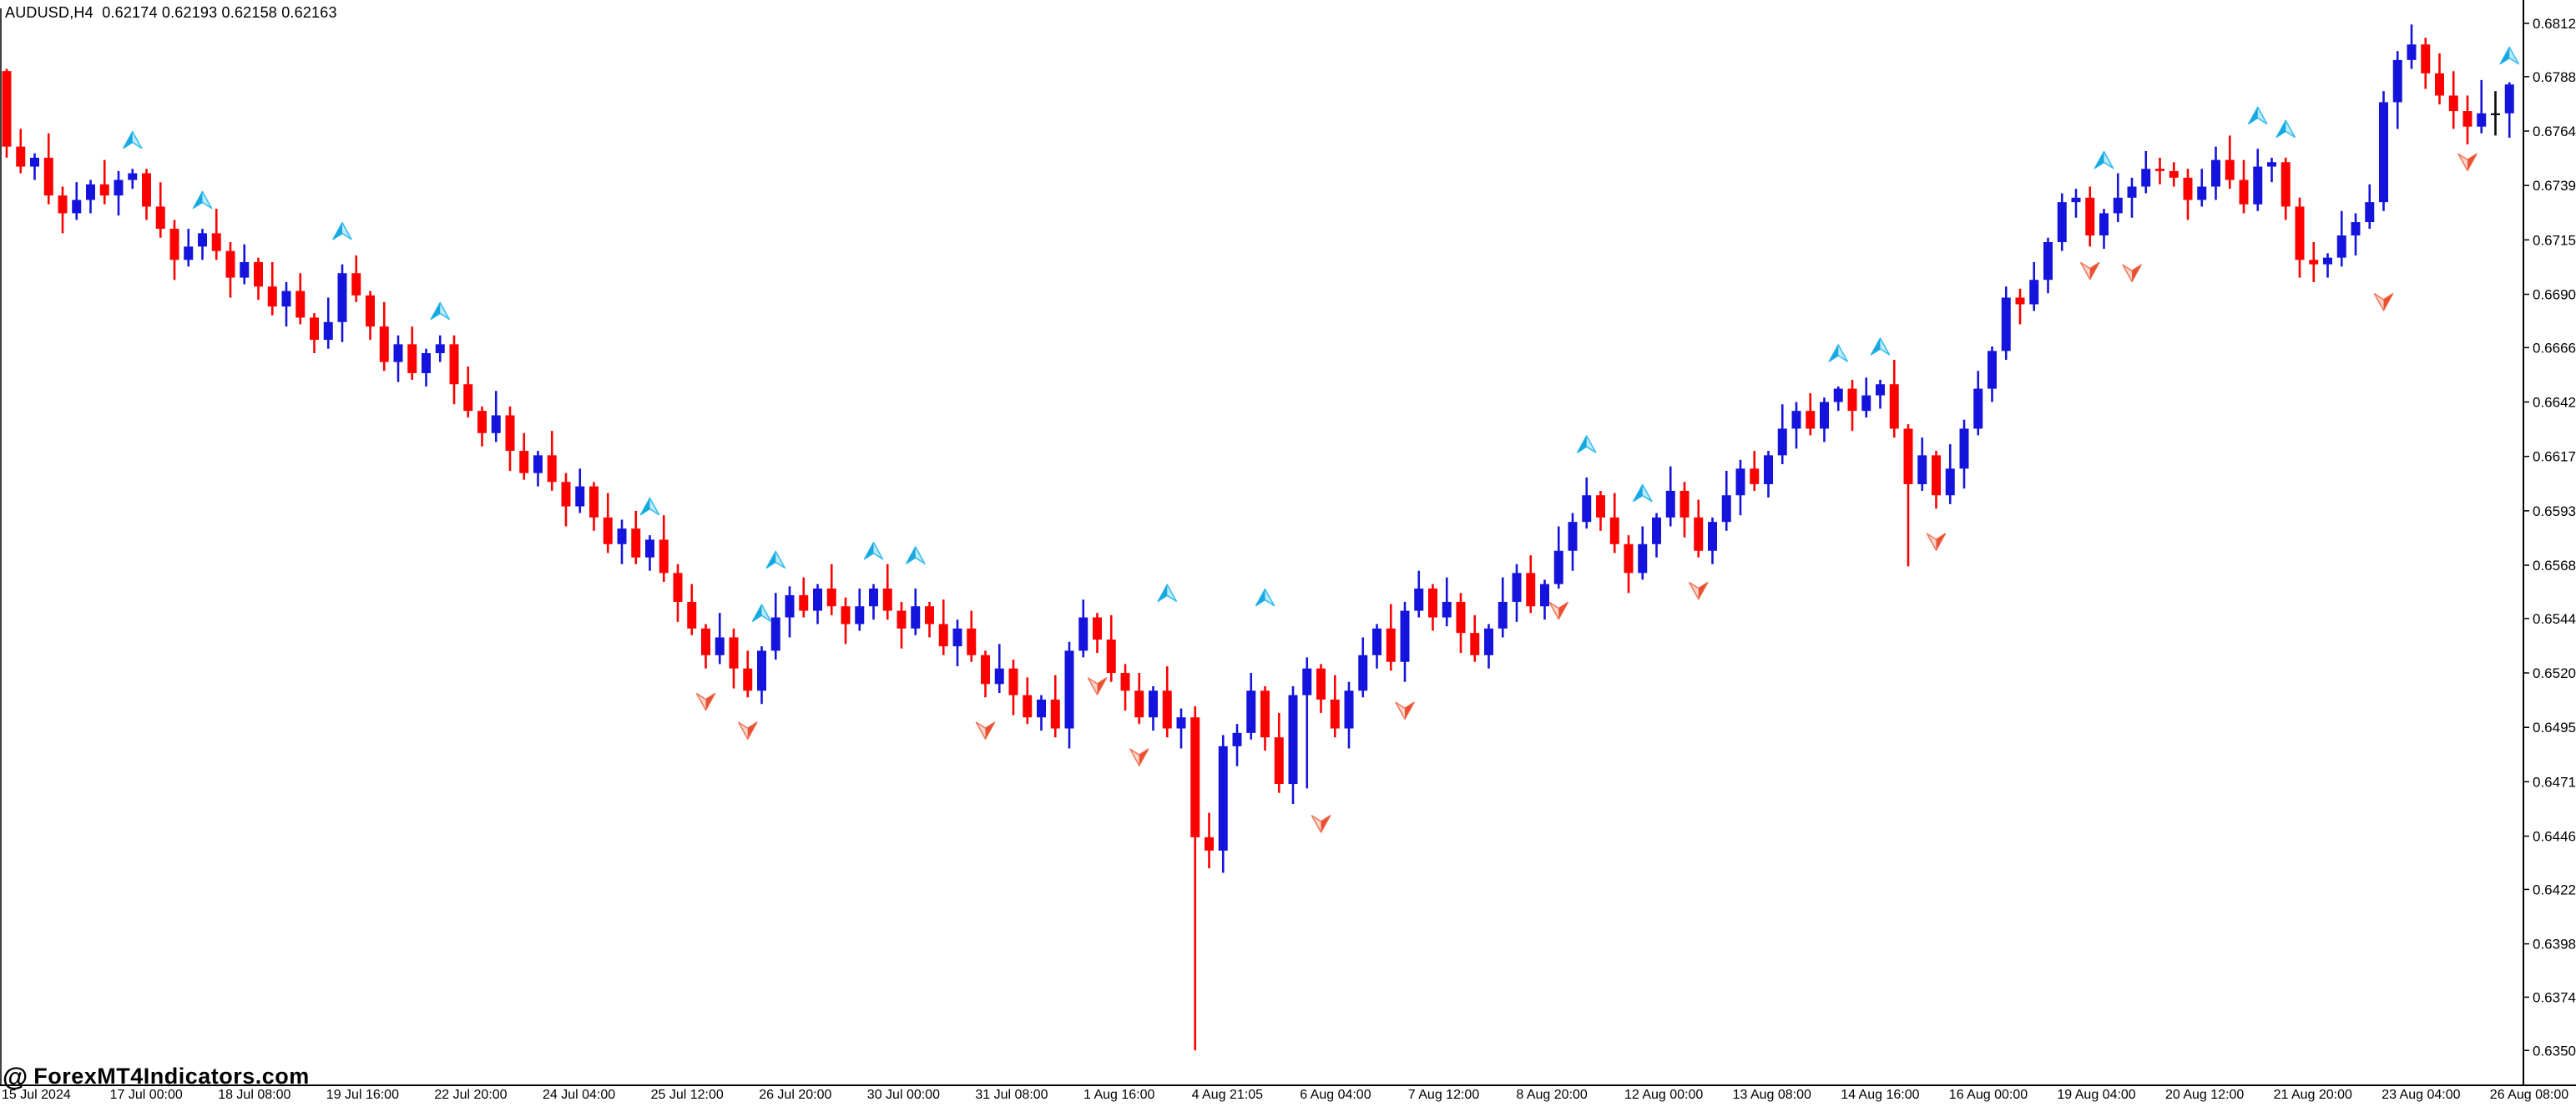 This screenshot has width=2576, height=1107. Describe the element at coordinates (2529, 1095) in the screenshot. I see `time-tick-label: 26 Aug 08:00` at that location.